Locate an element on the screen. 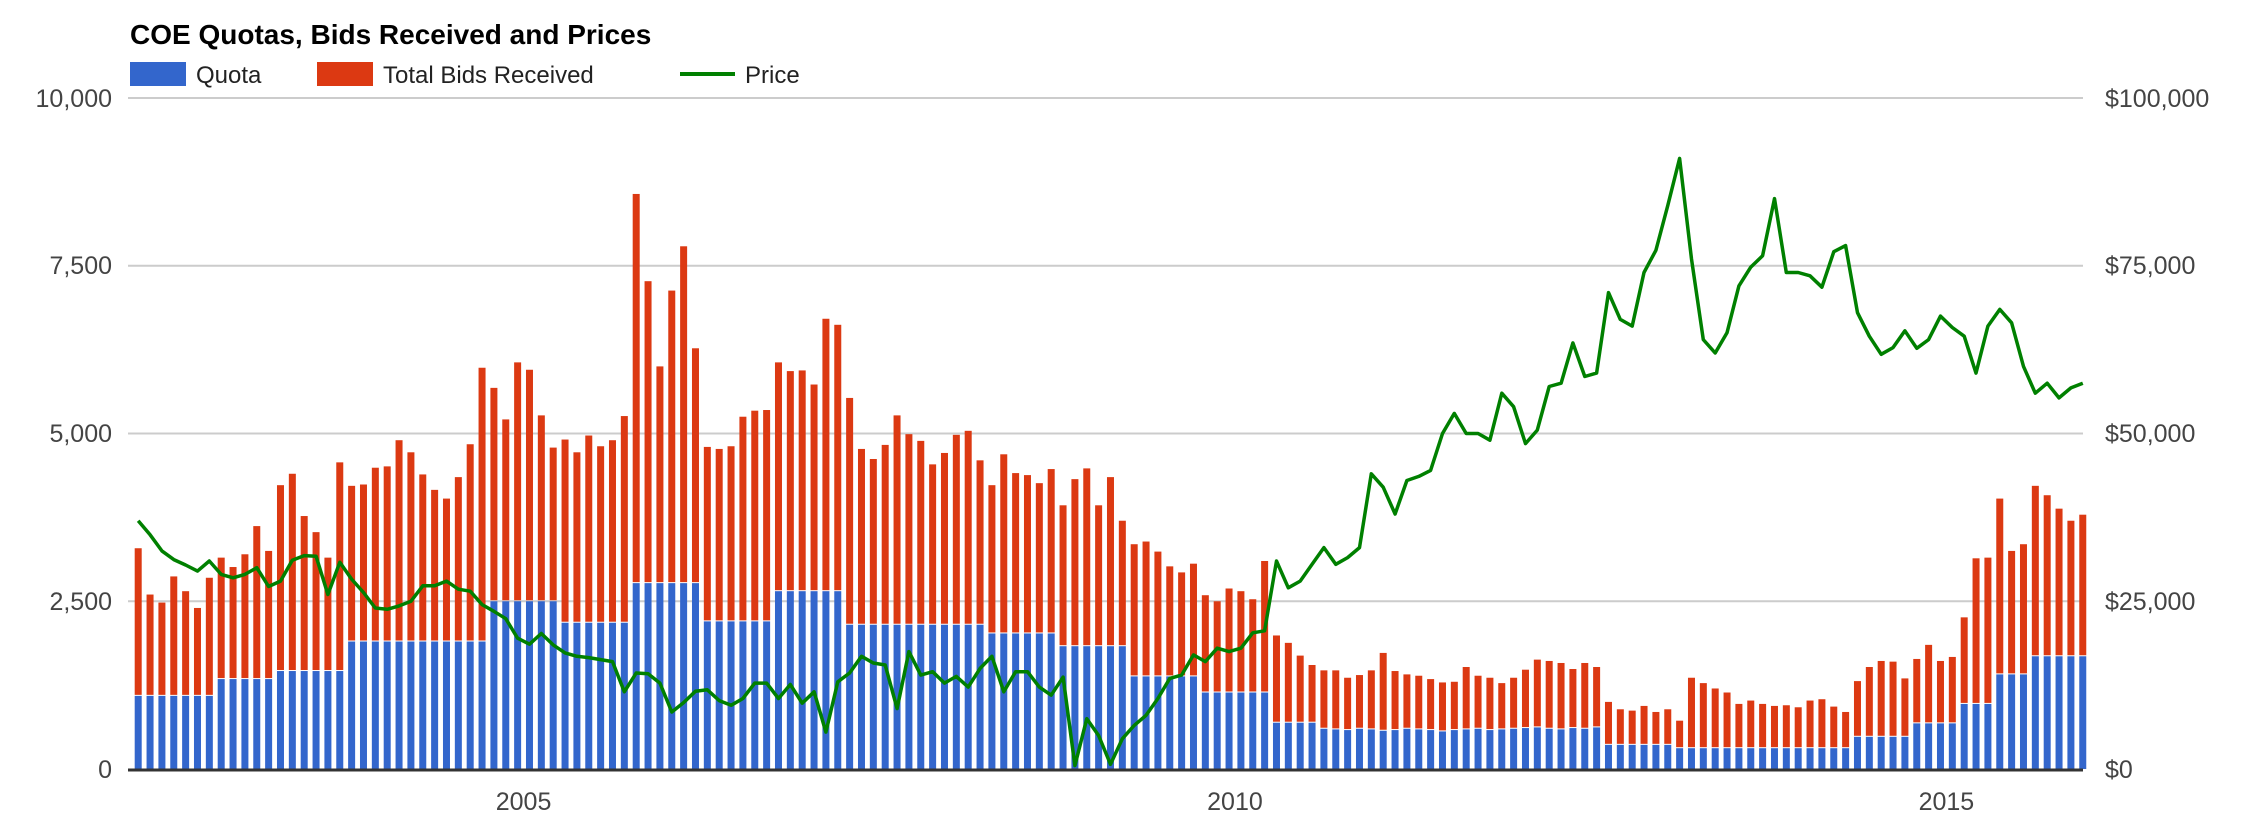 This screenshot has height=840, width=2258. left-tick-label: 10,000 is located at coordinates (74, 99).